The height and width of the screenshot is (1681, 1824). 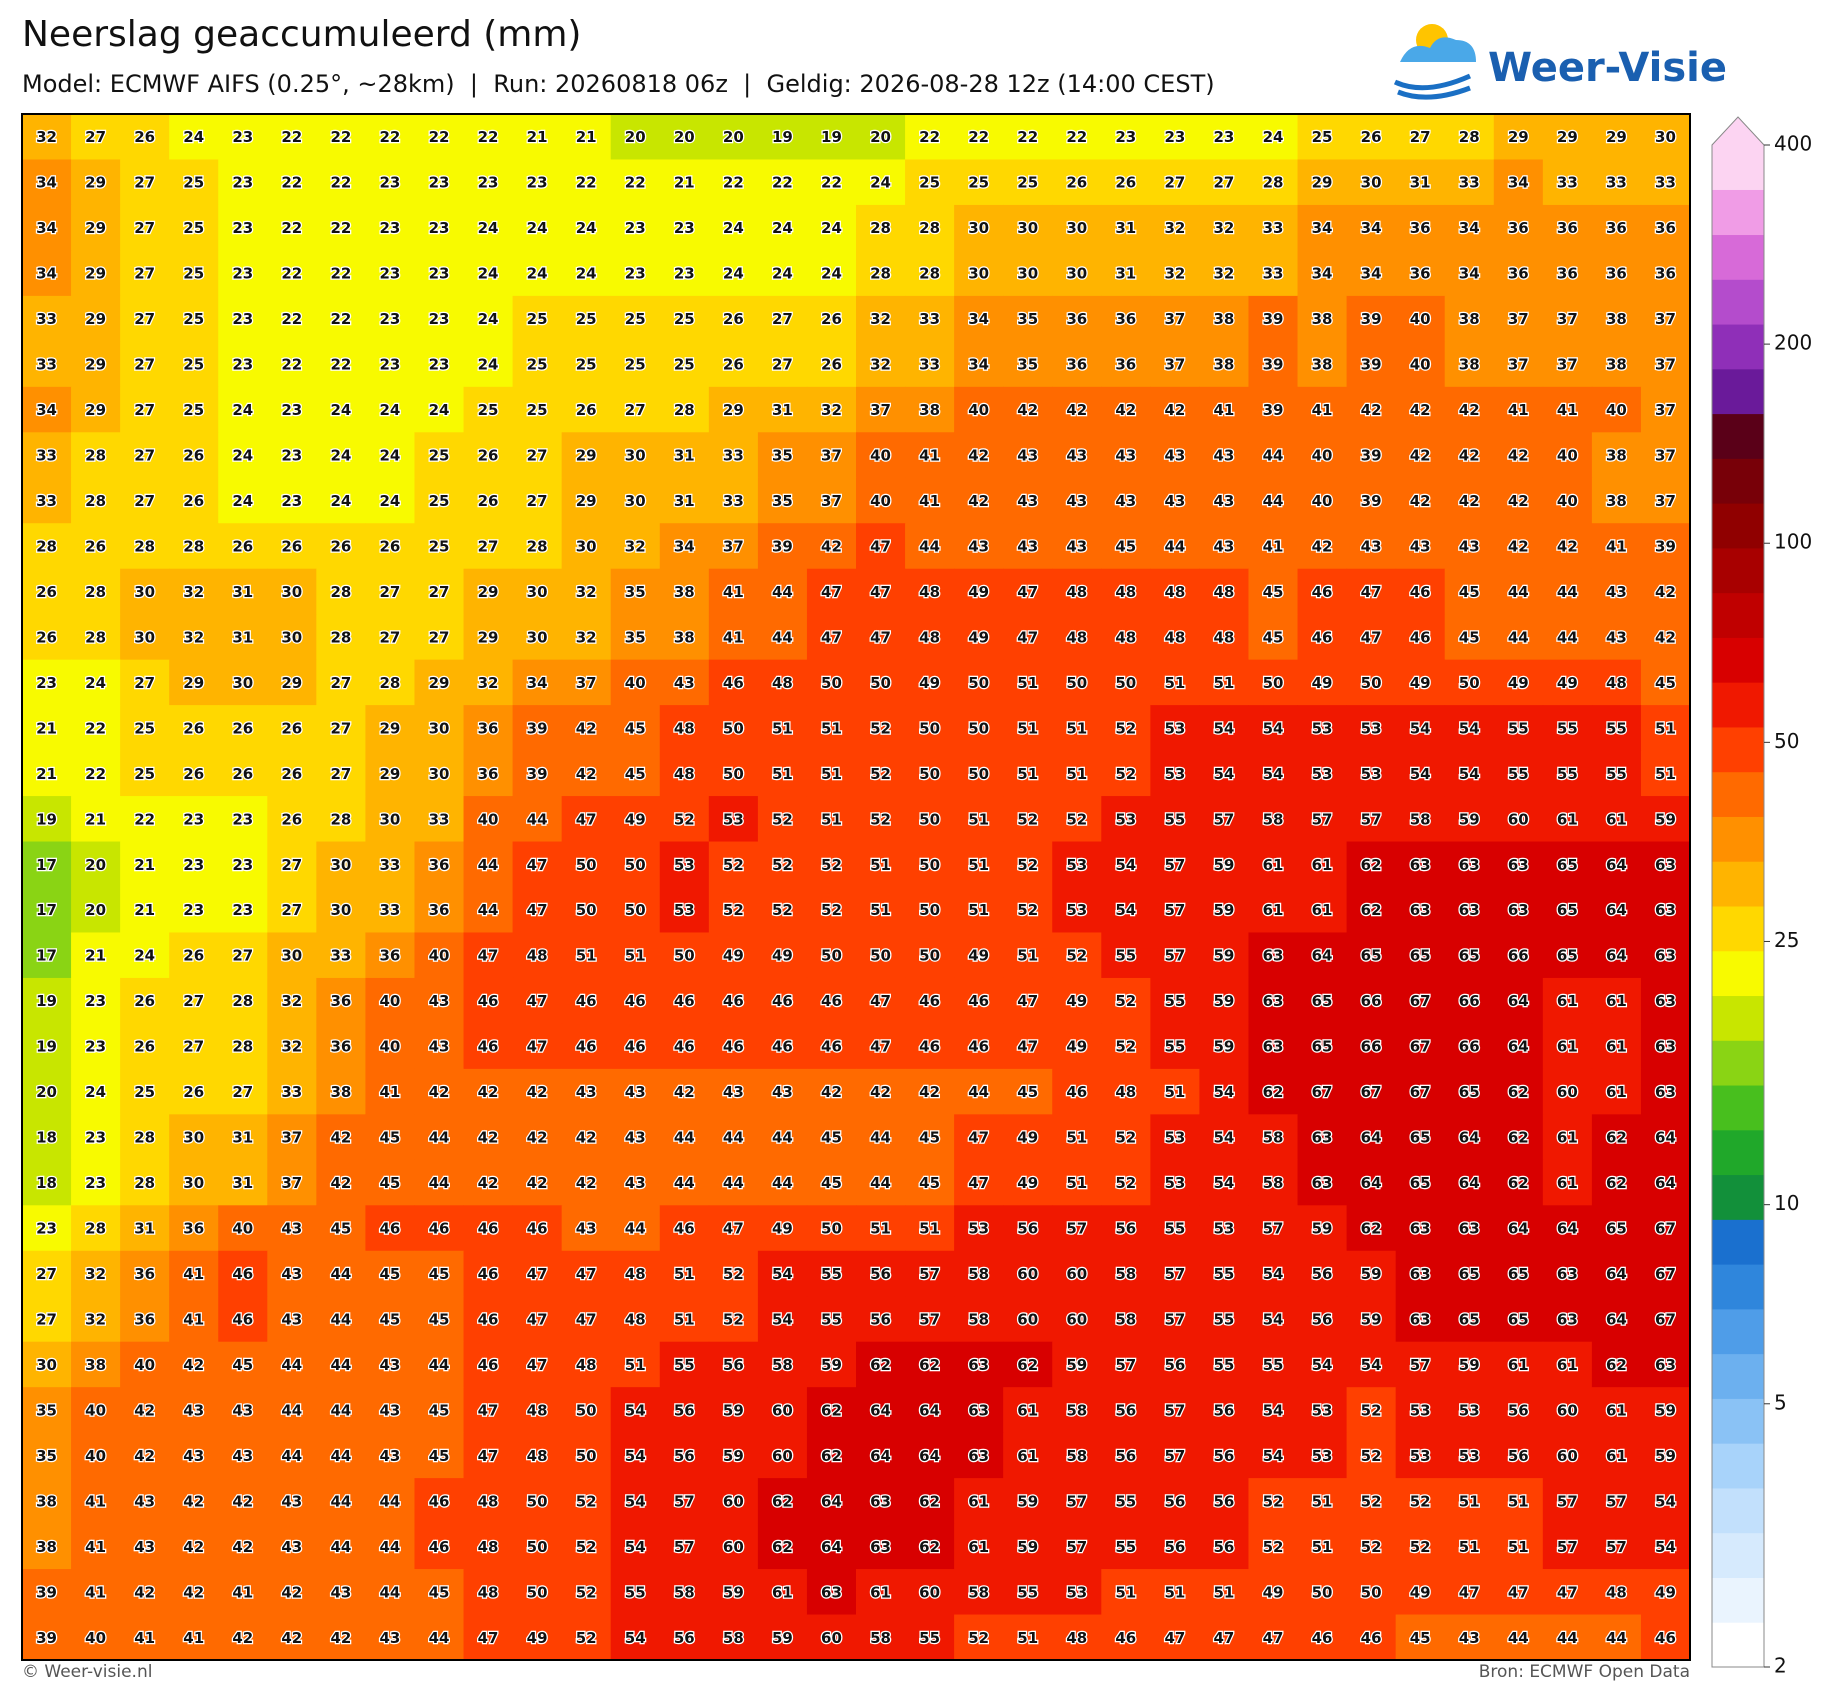 I want to click on grid-value: 30, so click(x=144, y=637).